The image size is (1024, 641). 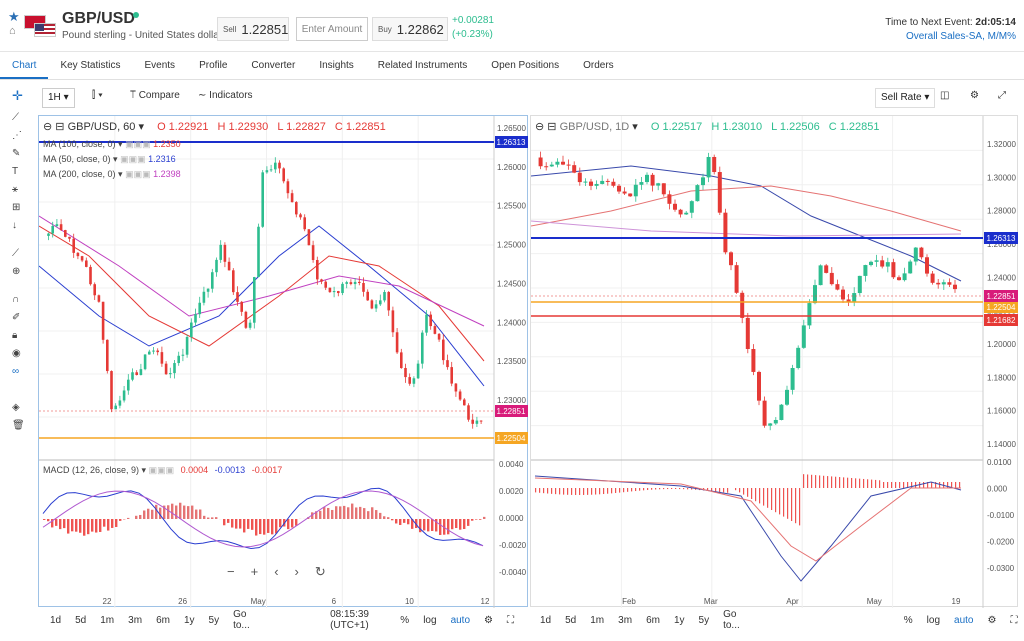 I want to click on indicators-button: ∼ Indicators, so click(x=225, y=95).